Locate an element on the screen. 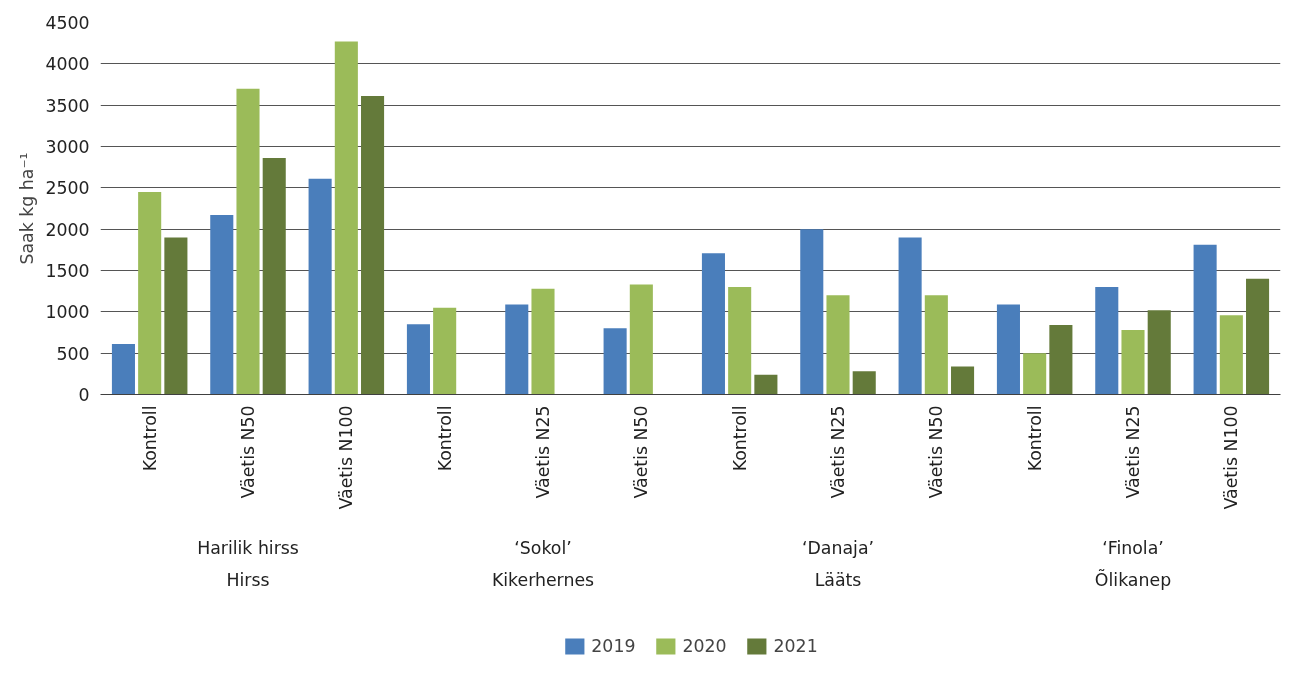  y-tick-label: 4500 is located at coordinates (67, 23).